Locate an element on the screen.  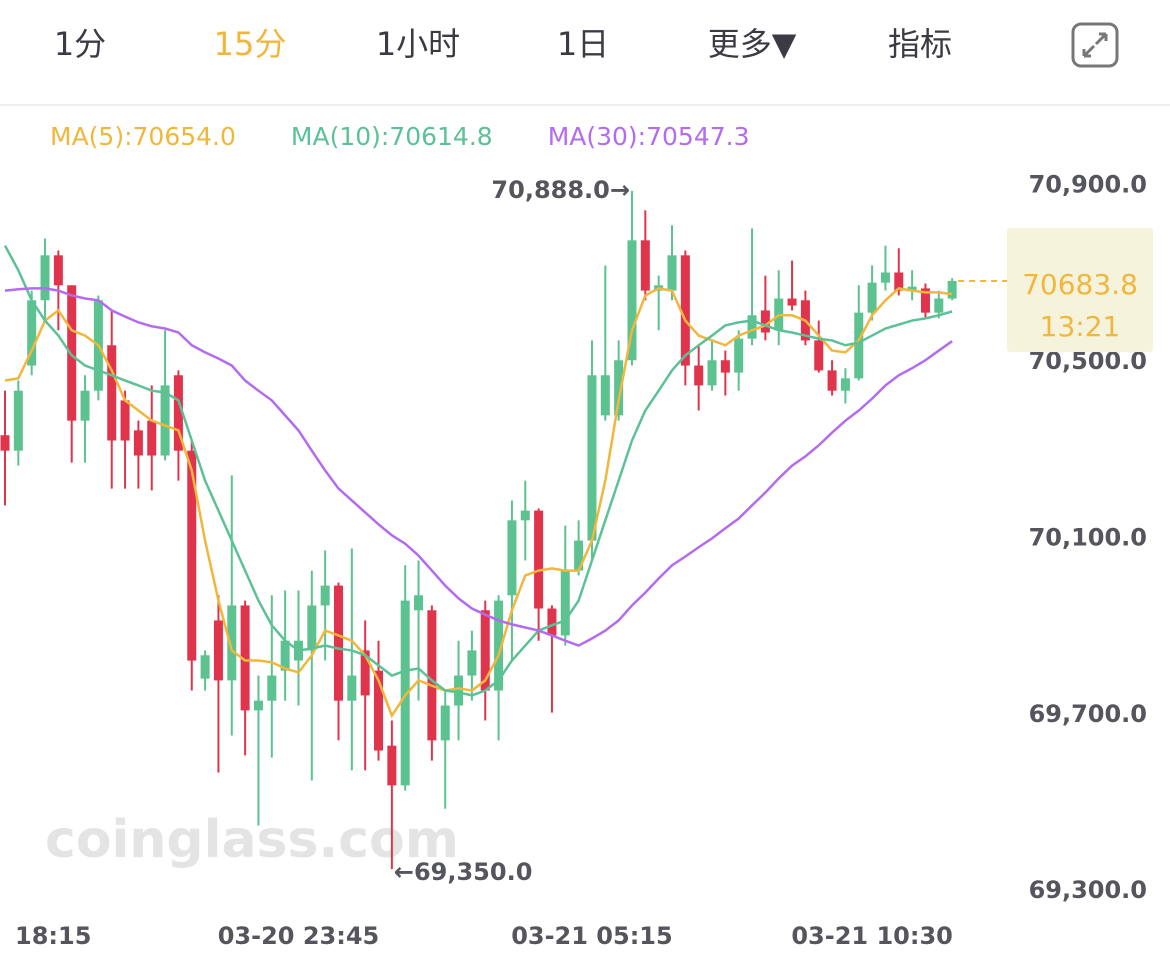
last-price-box is located at coordinates (1080, 290).